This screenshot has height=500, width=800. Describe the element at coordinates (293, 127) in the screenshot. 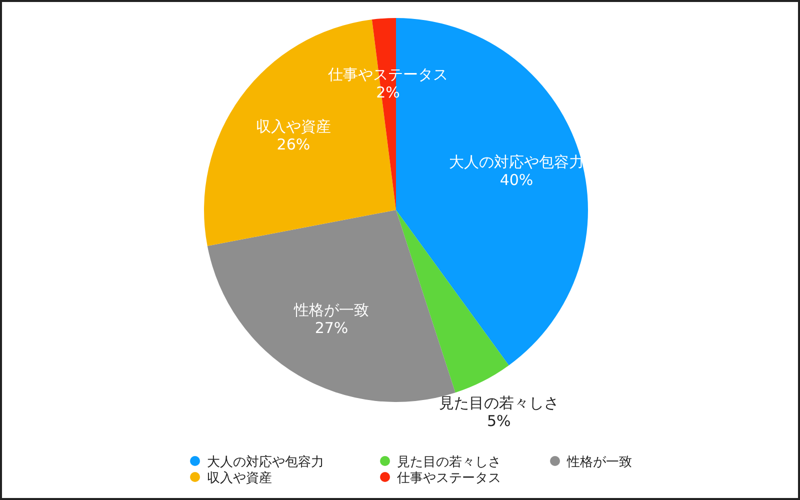

I see `slice-label: 収入や資産` at that location.